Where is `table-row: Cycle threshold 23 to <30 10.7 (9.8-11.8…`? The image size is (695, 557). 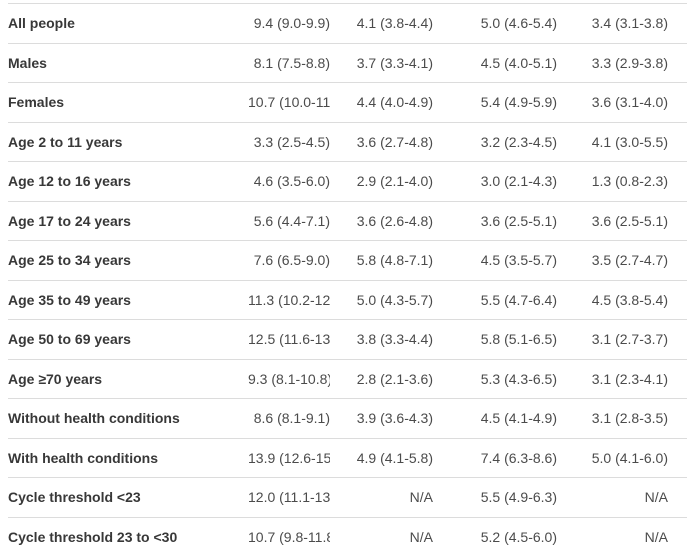 table-row: Cycle threshold 23 to <30 10.7 (9.8-11.8… is located at coordinates (347, 536).